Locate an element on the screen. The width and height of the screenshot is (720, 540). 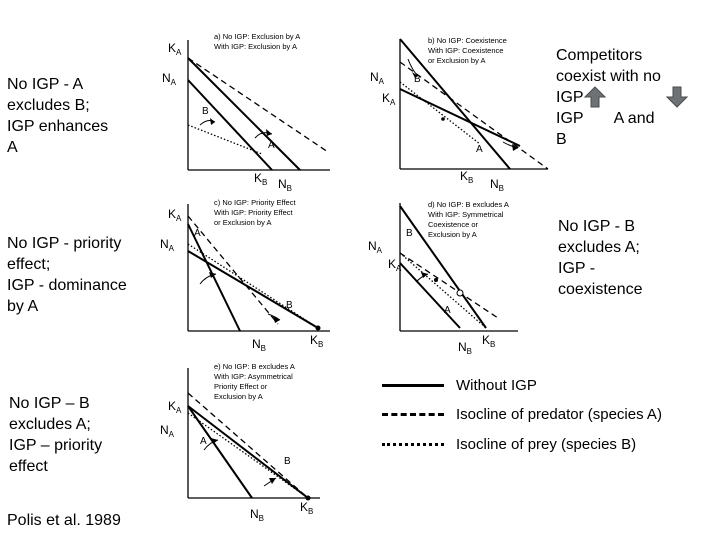
panel-c-title-1: c) No IGP: Priority Effect is located at coordinates (255, 202).